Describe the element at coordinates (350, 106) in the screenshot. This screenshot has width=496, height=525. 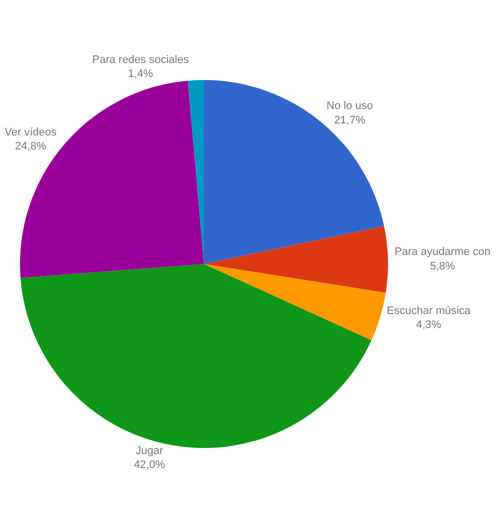
I see `slice-label: No lo uso` at that location.